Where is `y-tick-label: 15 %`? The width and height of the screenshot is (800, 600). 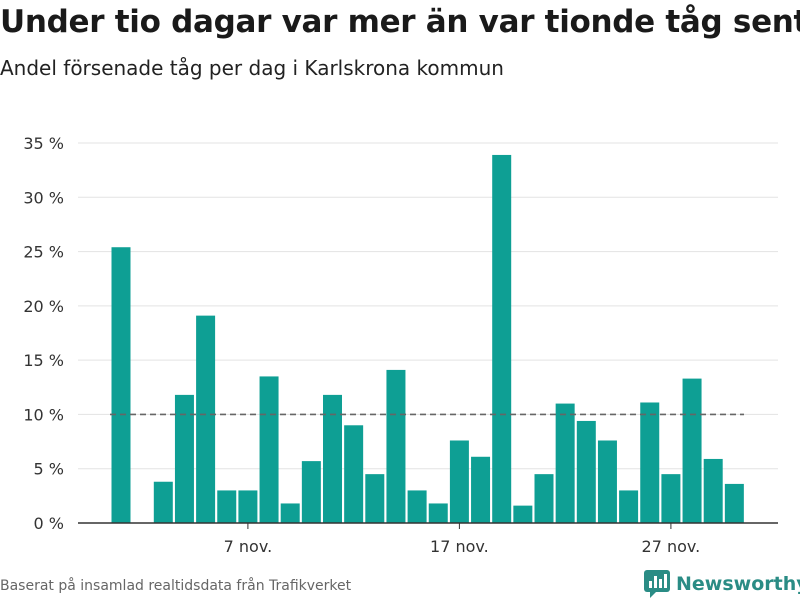 y-tick-label: 15 % is located at coordinates (43, 360).